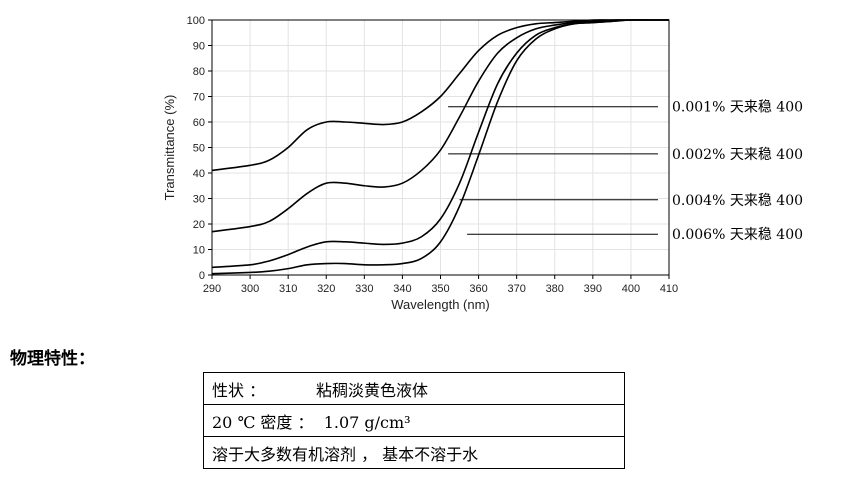  What do you see at coordinates (440, 304) in the screenshot?
I see `x-axis-title: Wavelength (nm)` at bounding box center [440, 304].